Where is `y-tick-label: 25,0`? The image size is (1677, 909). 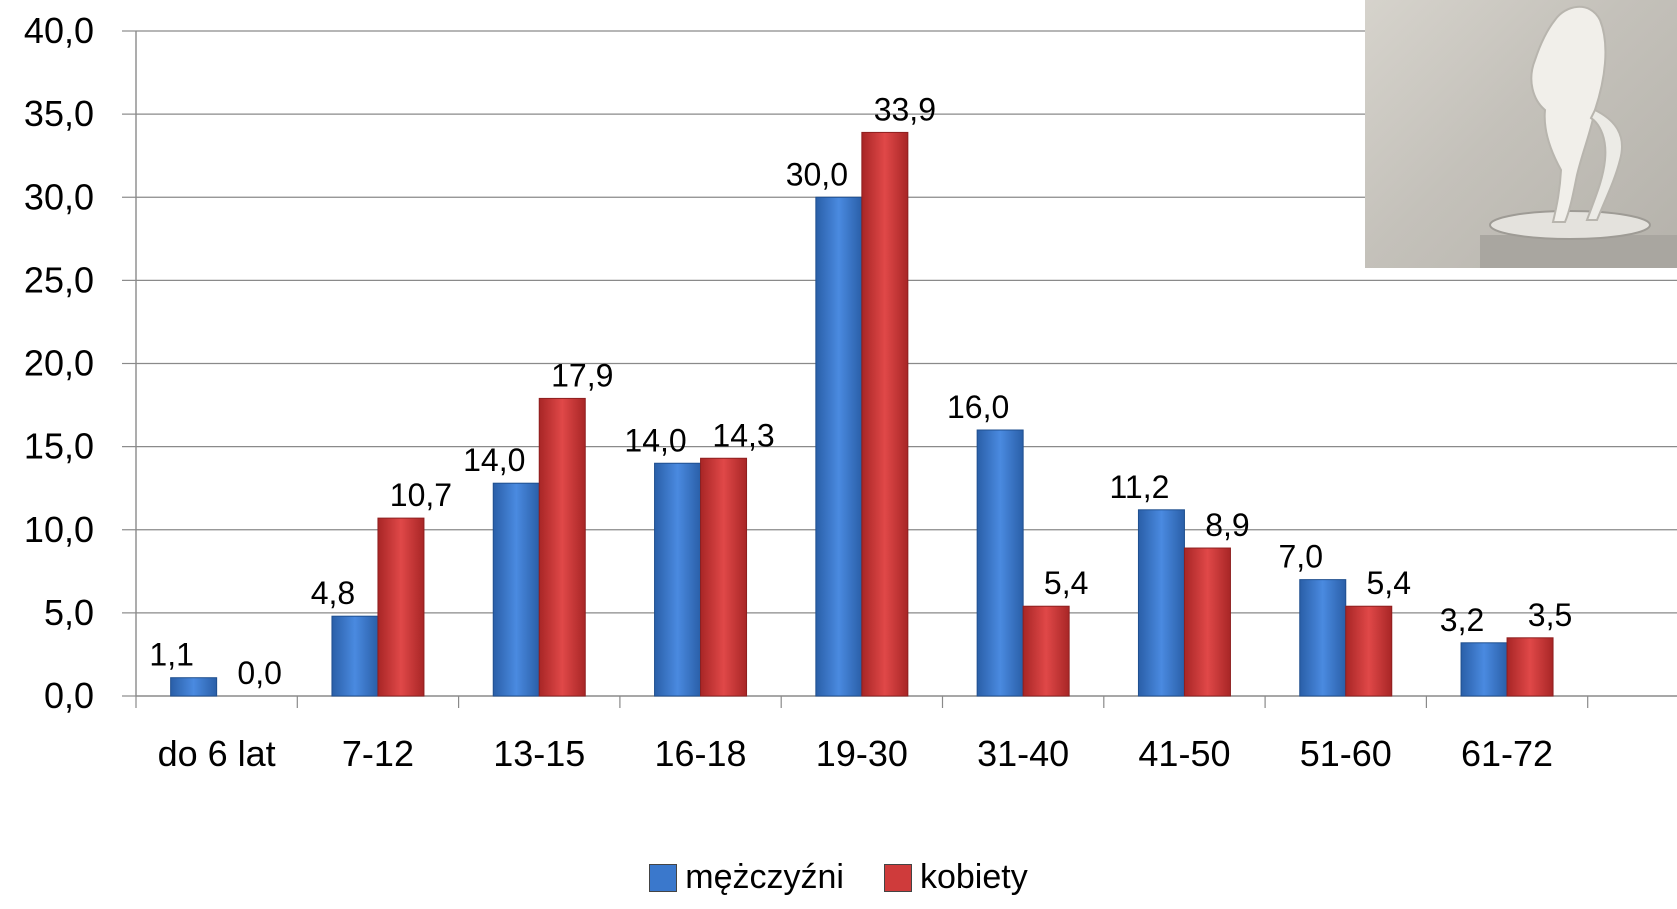 y-tick-label: 25,0 is located at coordinates (59, 279).